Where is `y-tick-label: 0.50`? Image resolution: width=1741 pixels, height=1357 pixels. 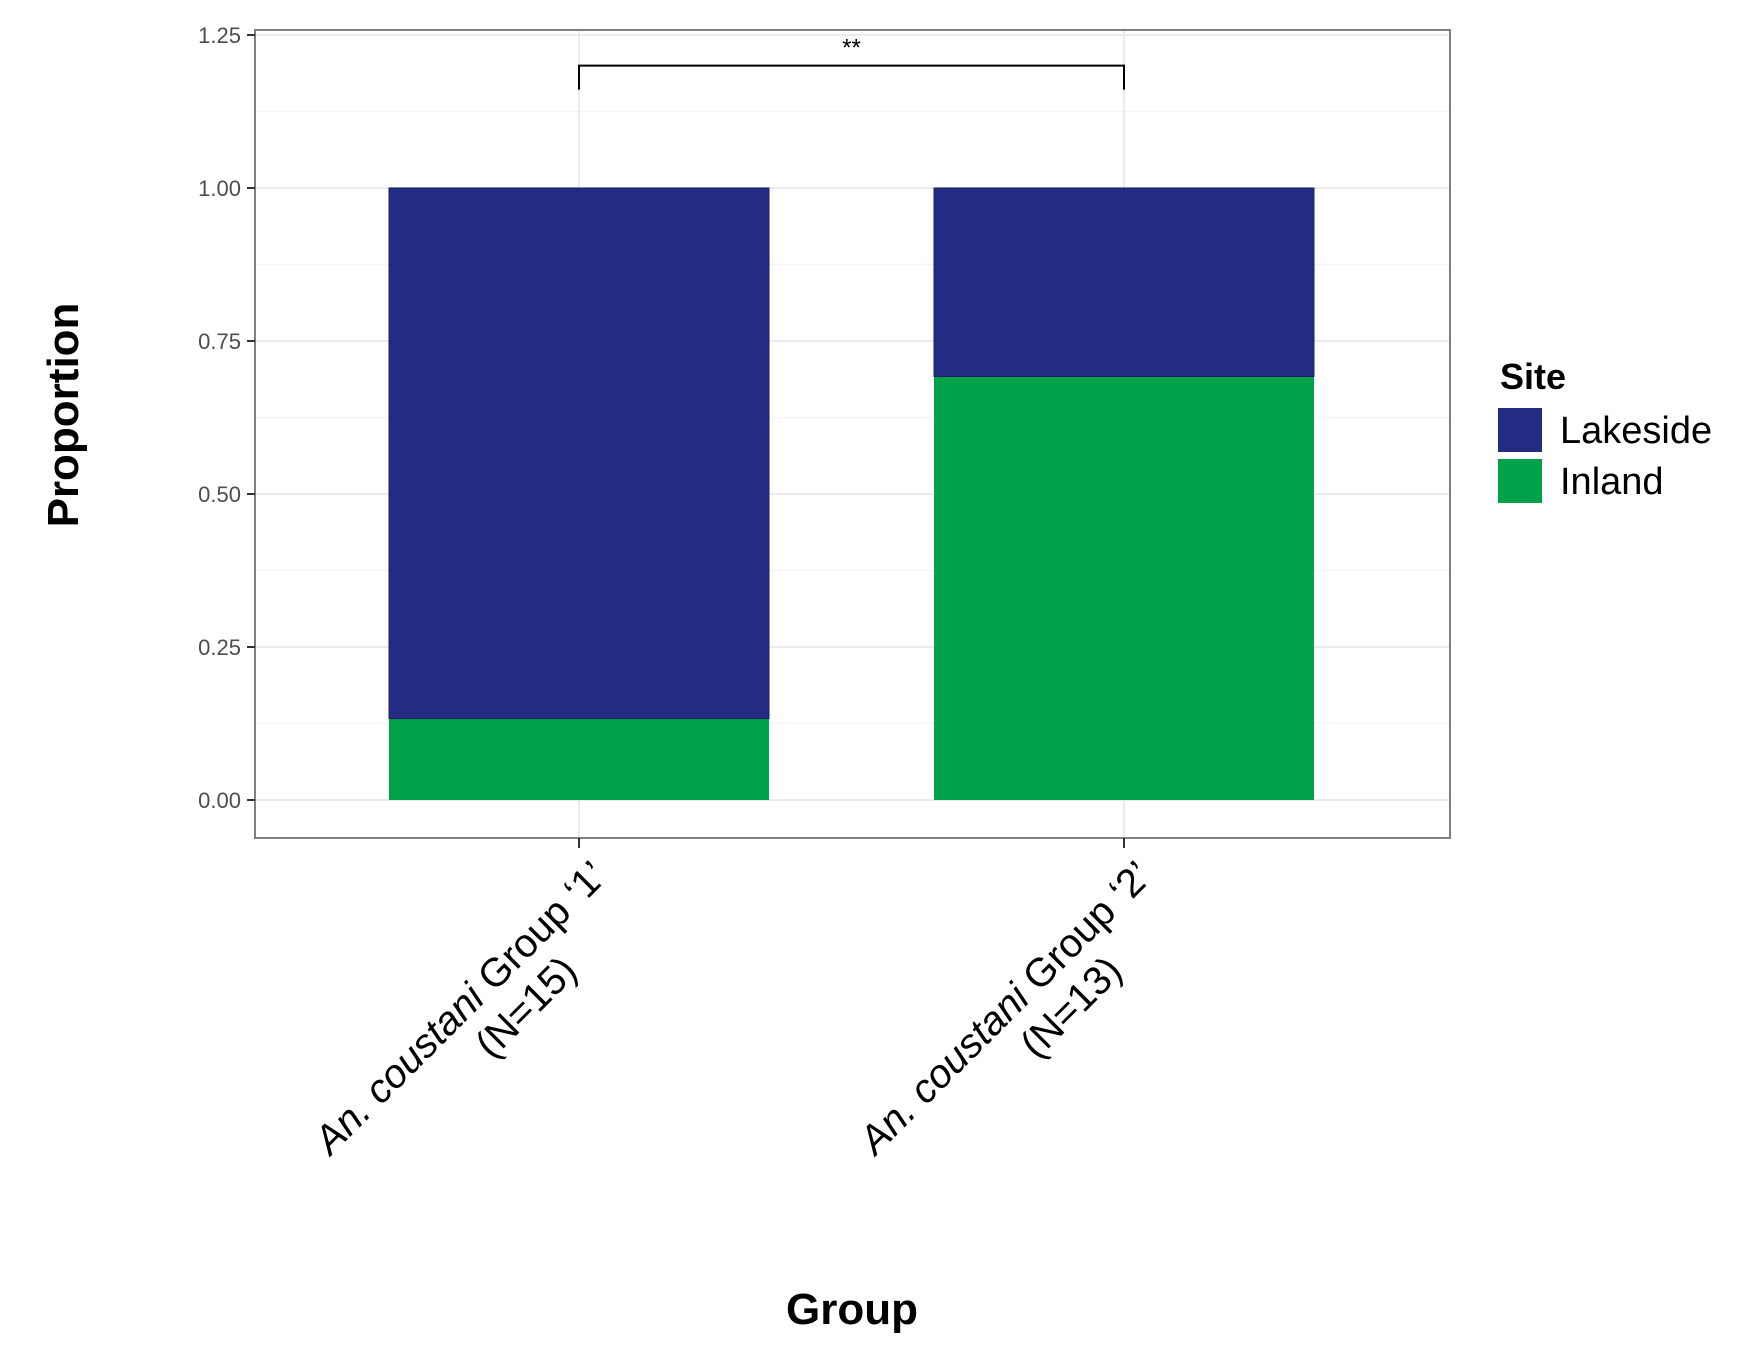 y-tick-label: 0.50 is located at coordinates (219, 494).